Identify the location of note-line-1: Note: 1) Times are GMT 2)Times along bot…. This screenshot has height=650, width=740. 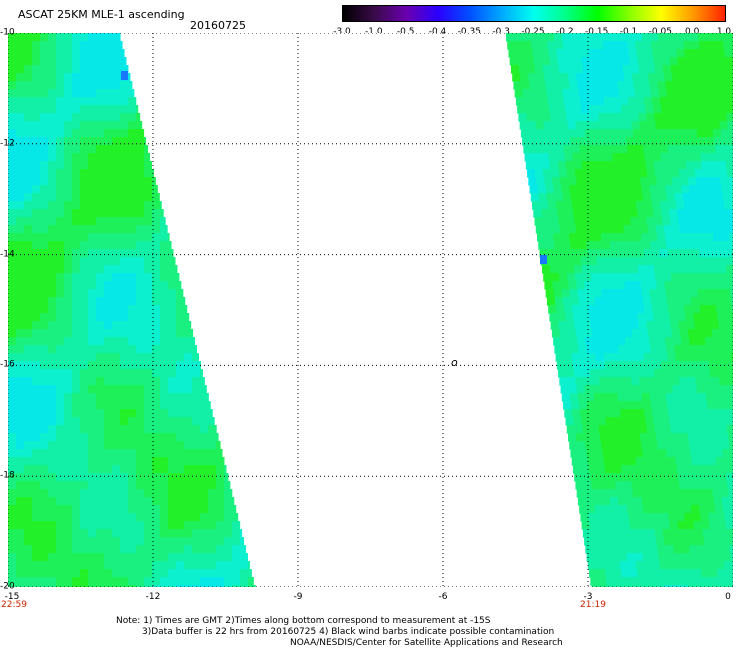
(303, 621).